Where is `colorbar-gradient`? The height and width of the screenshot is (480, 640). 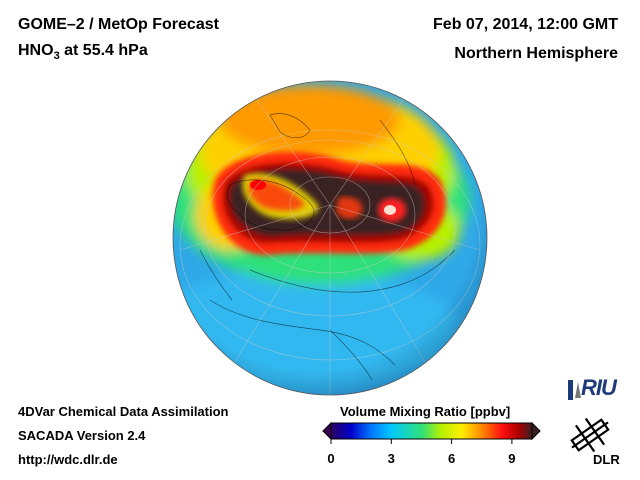
colorbar-gradient is located at coordinates (431, 431).